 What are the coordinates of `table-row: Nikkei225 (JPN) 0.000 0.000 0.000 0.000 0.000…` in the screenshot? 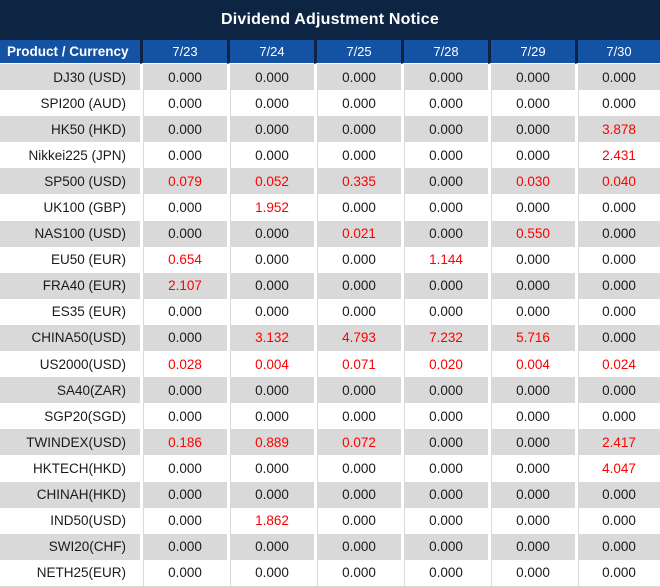 It's located at (330, 155).